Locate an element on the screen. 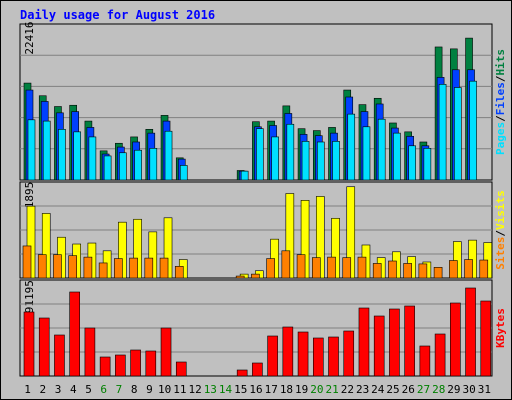  visits-max-label: 1895 is located at coordinates (29, 195).